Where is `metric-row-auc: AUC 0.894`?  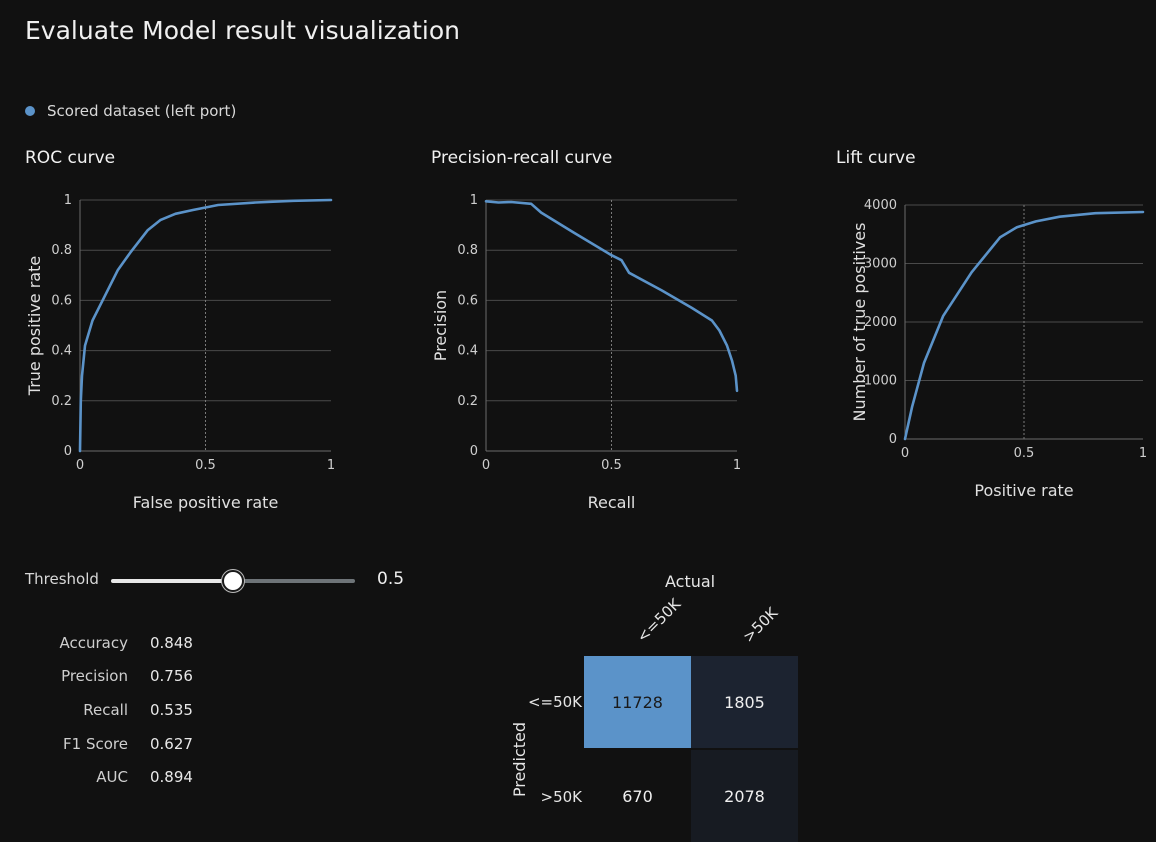 metric-row-auc: AUC 0.894 is located at coordinates (109, 777).